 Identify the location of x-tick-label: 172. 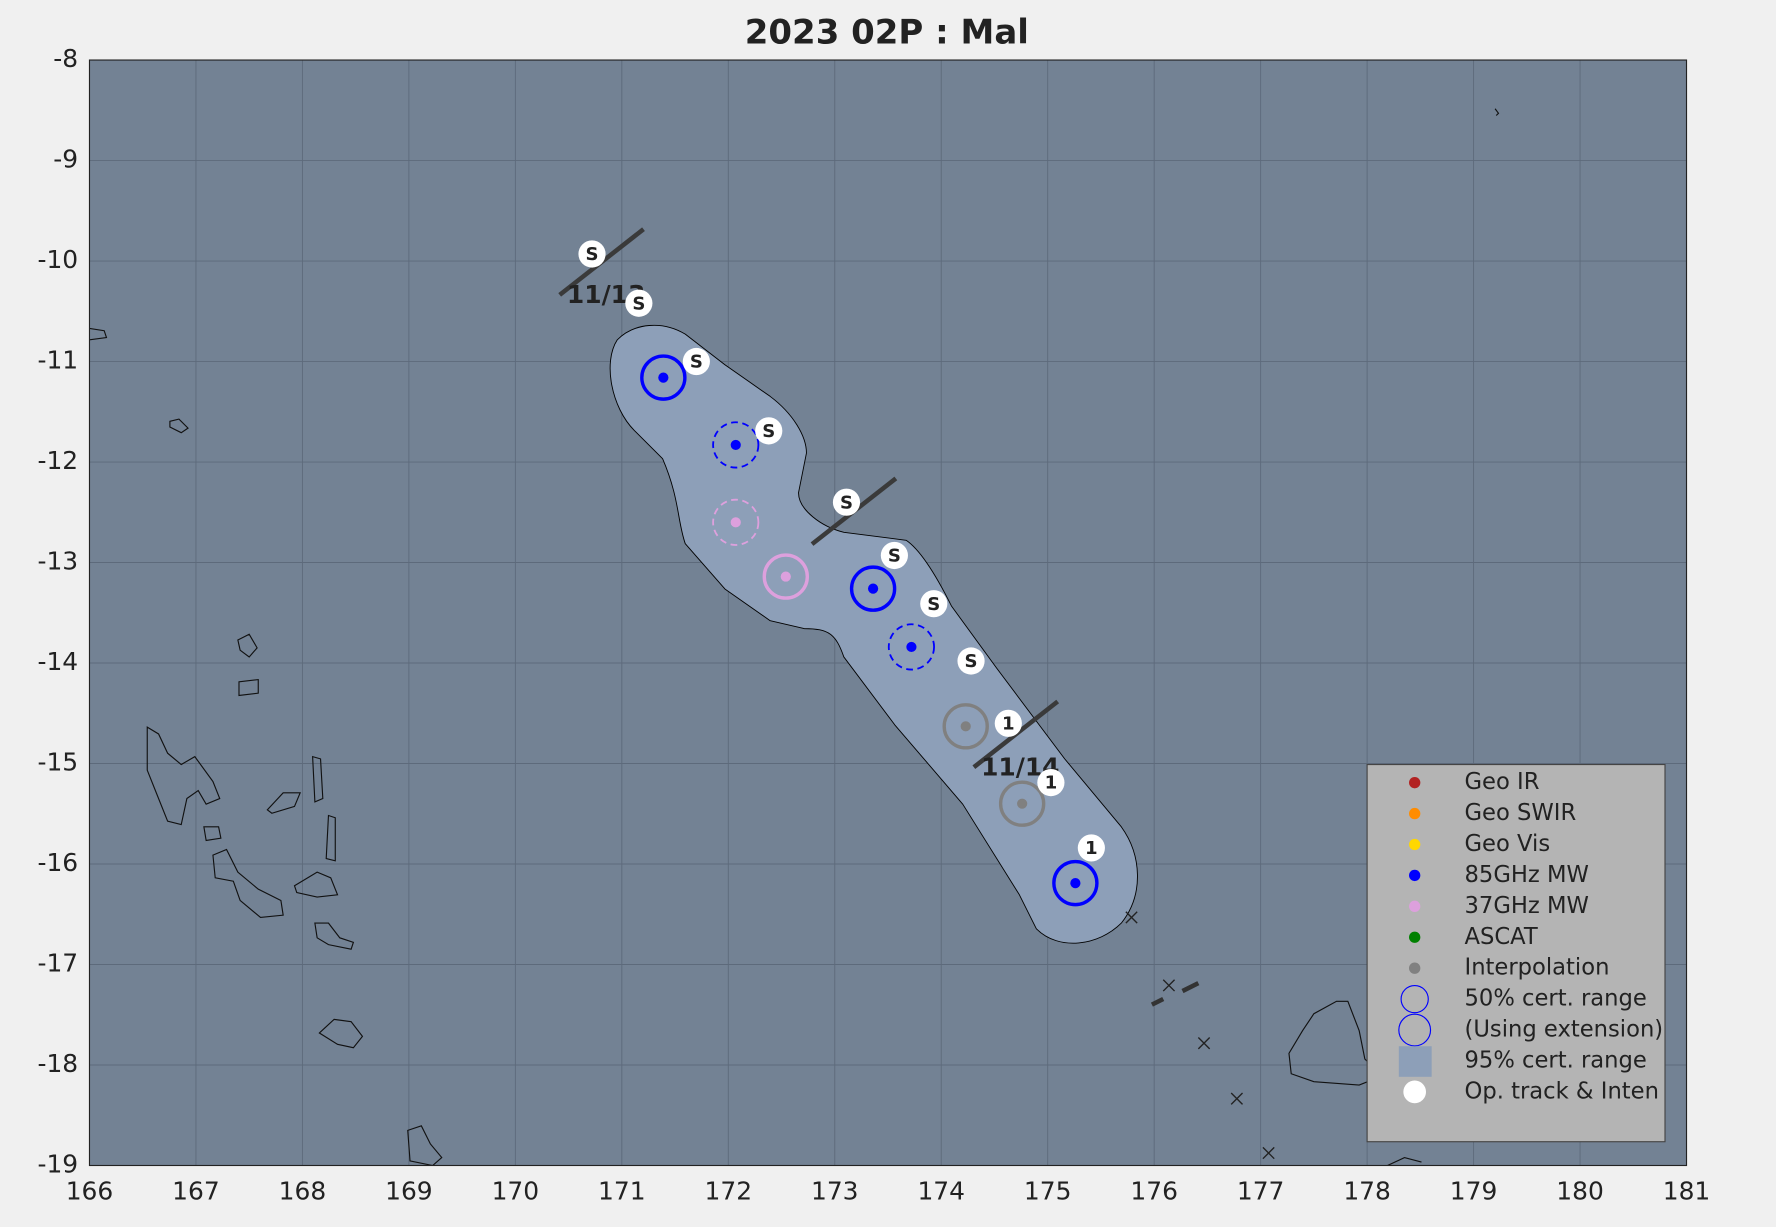
(729, 1191).